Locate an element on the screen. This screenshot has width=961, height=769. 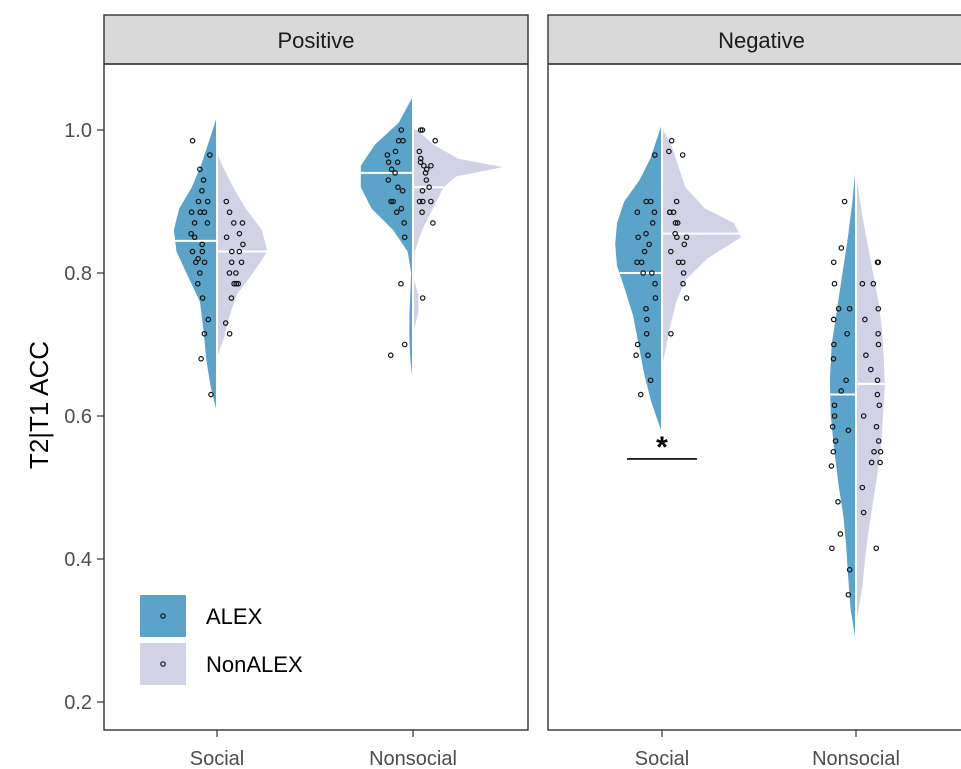
y-tick-label: 0.6 is located at coordinates (78, 417).